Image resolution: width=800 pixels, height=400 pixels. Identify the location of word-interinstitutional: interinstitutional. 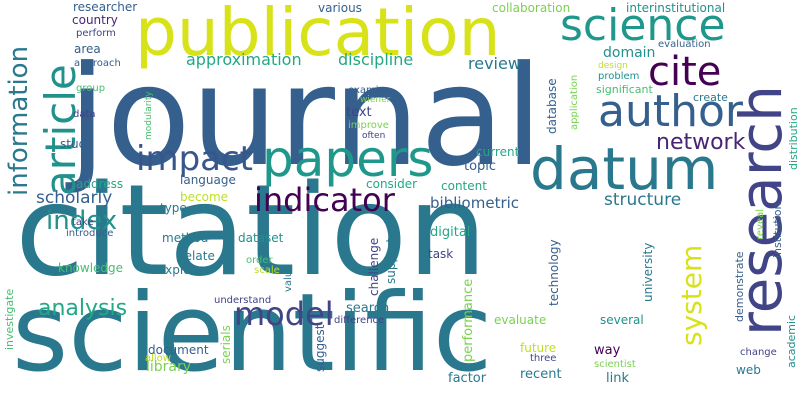
(676, 8).